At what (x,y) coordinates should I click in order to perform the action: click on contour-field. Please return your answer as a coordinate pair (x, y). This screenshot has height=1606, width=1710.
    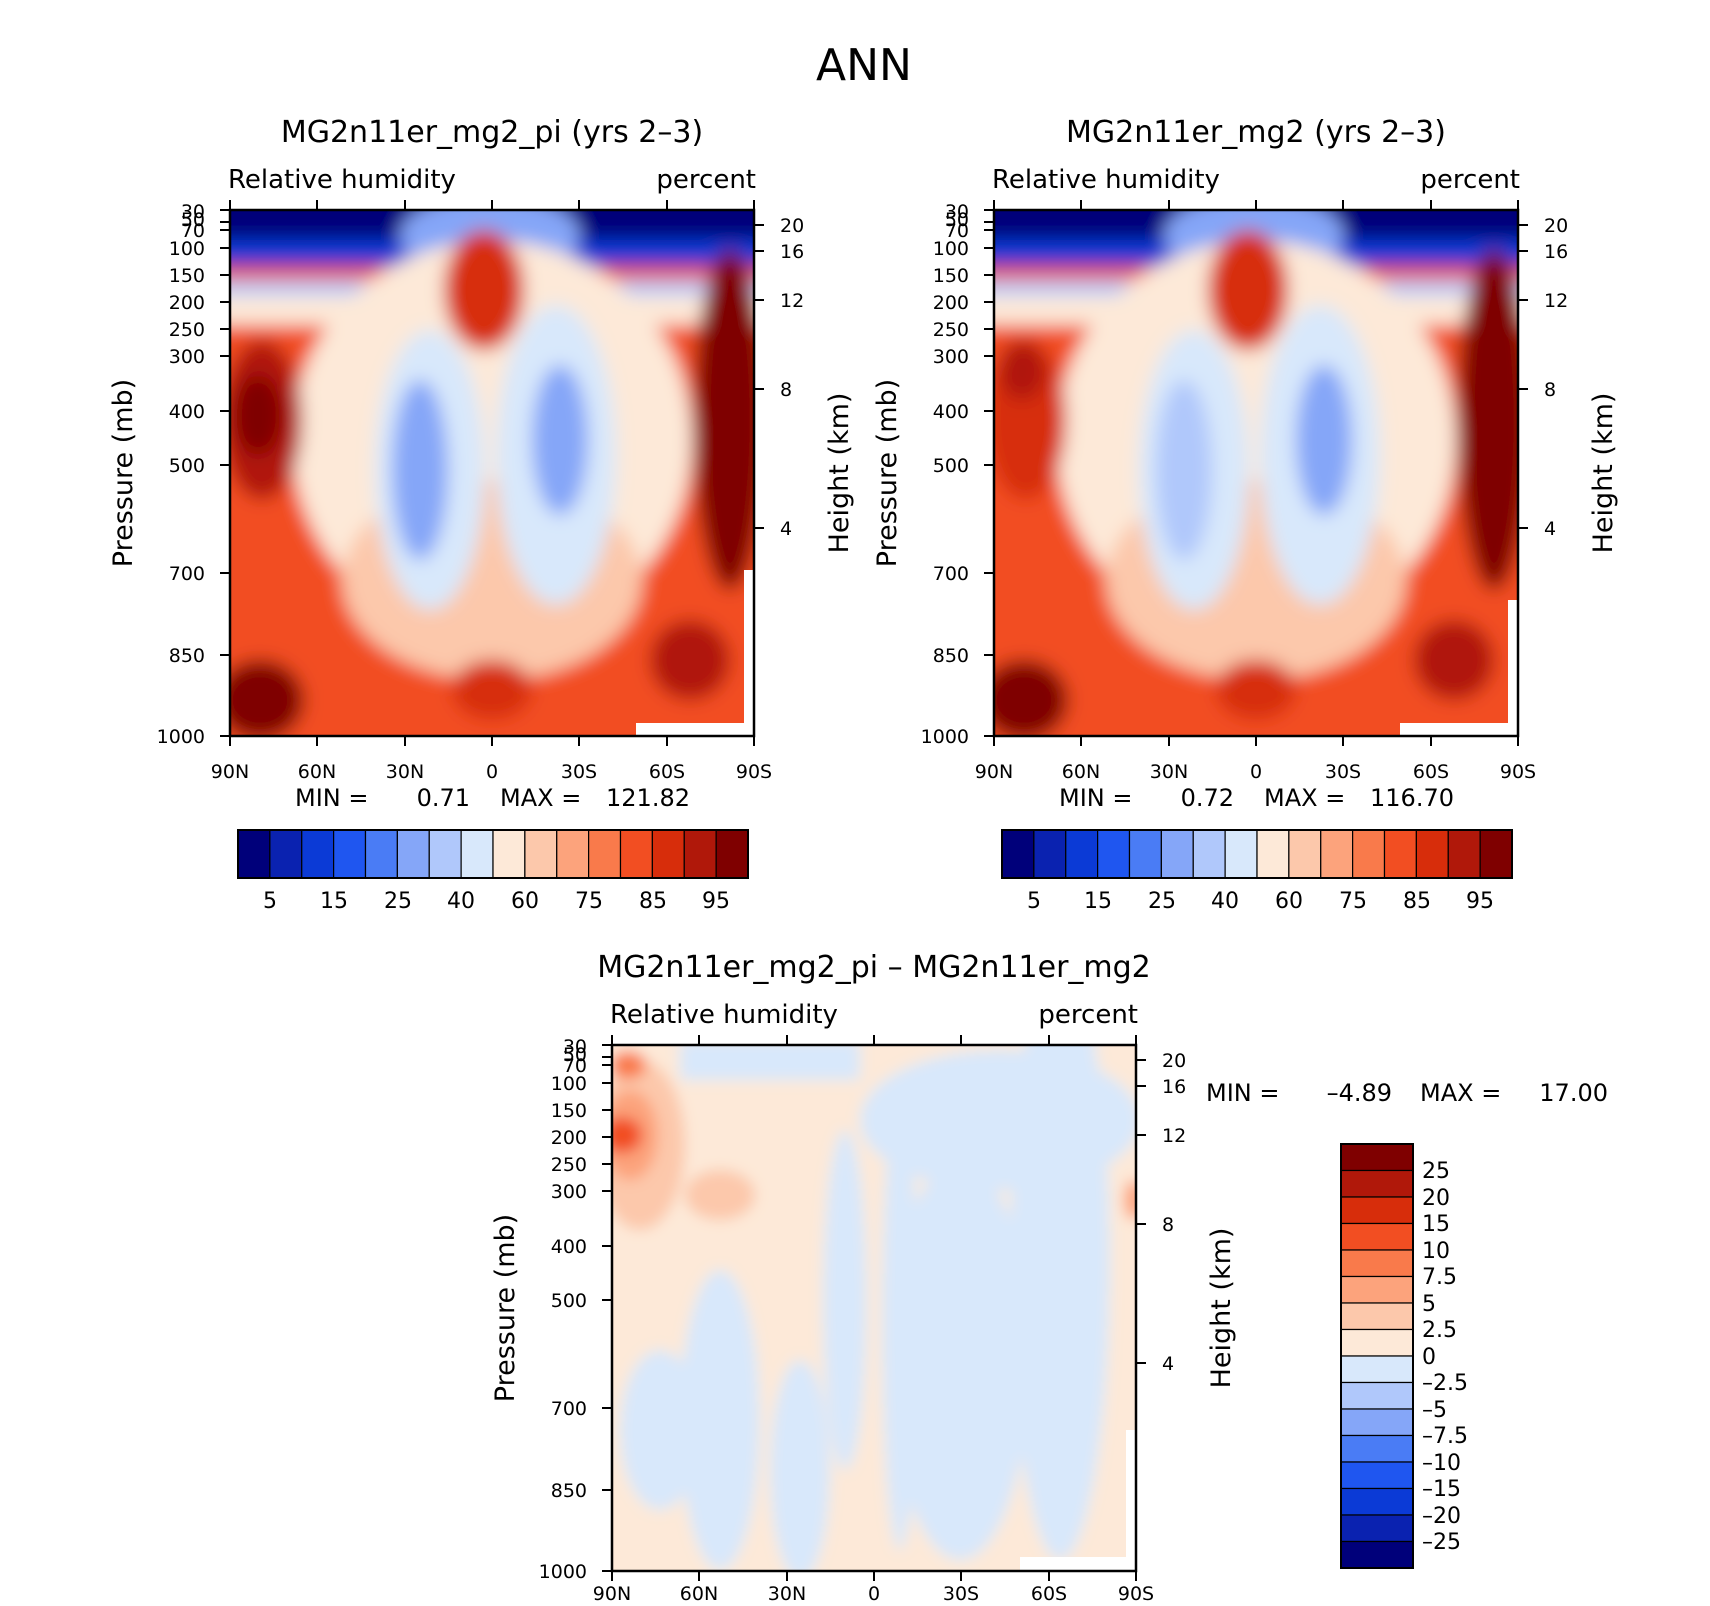
    Looking at the image, I should click on (874, 1308).